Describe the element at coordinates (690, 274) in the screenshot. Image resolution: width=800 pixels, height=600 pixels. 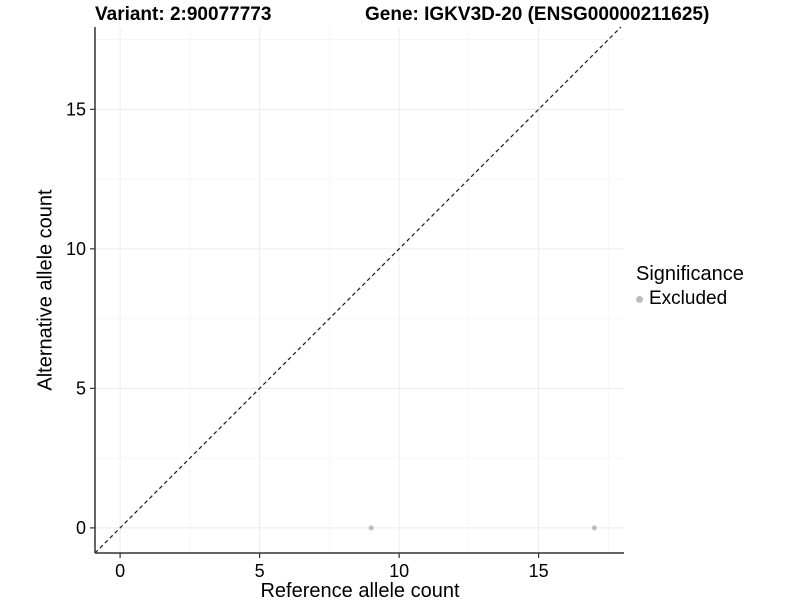
I see `legend-title: Significance` at that location.